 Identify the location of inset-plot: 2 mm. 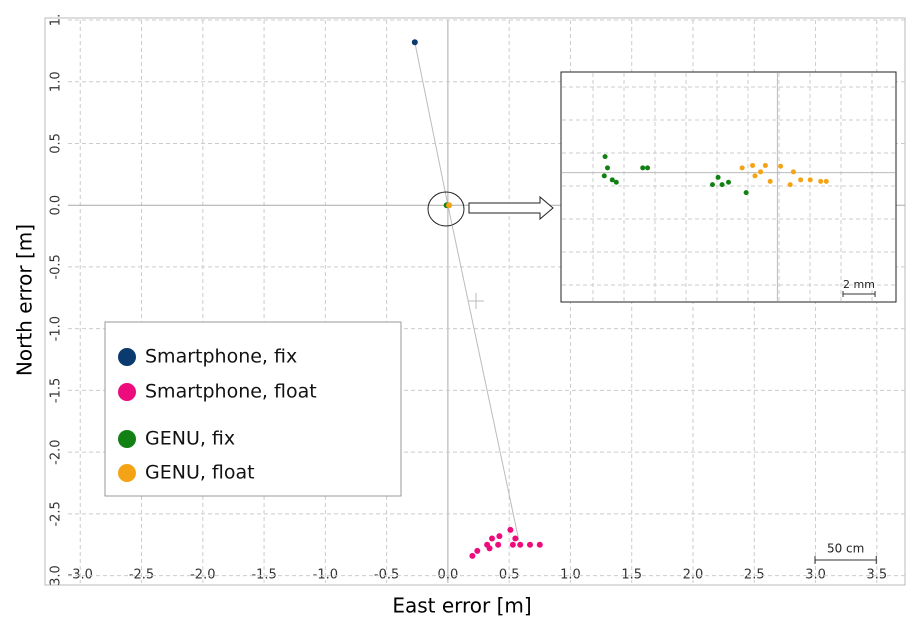
(728, 187).